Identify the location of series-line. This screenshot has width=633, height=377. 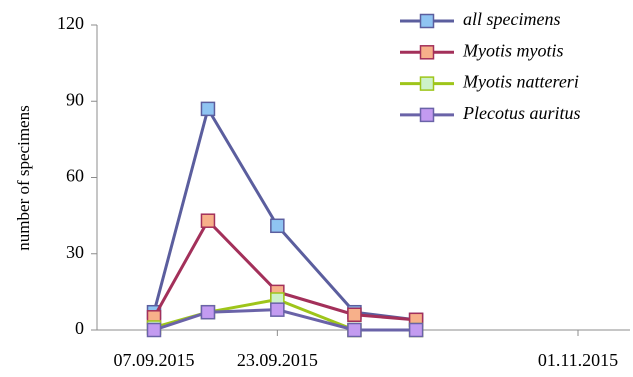
(285, 320).